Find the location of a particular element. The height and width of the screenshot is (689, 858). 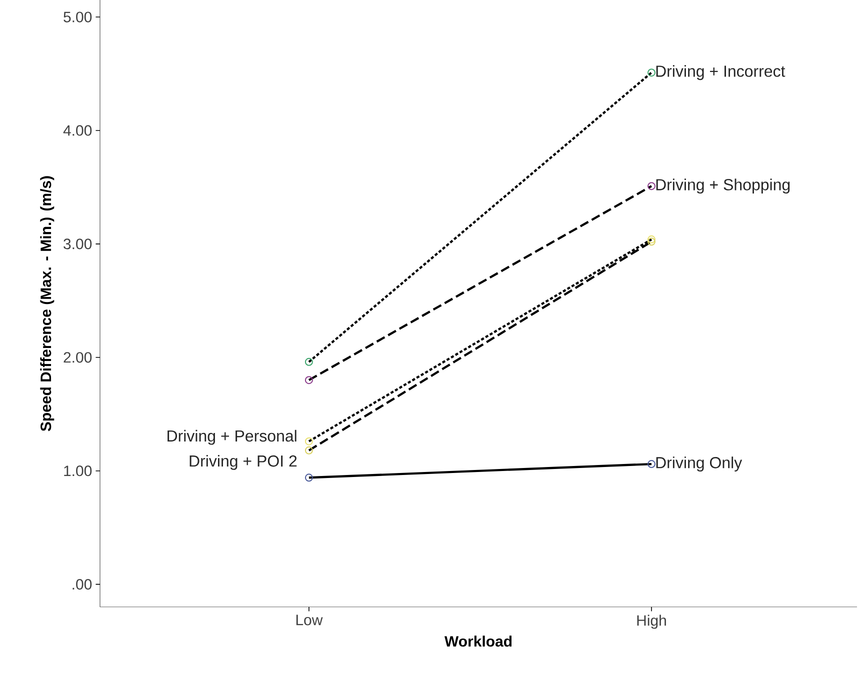

y-tick-label: 1.00 is located at coordinates (78, 471).